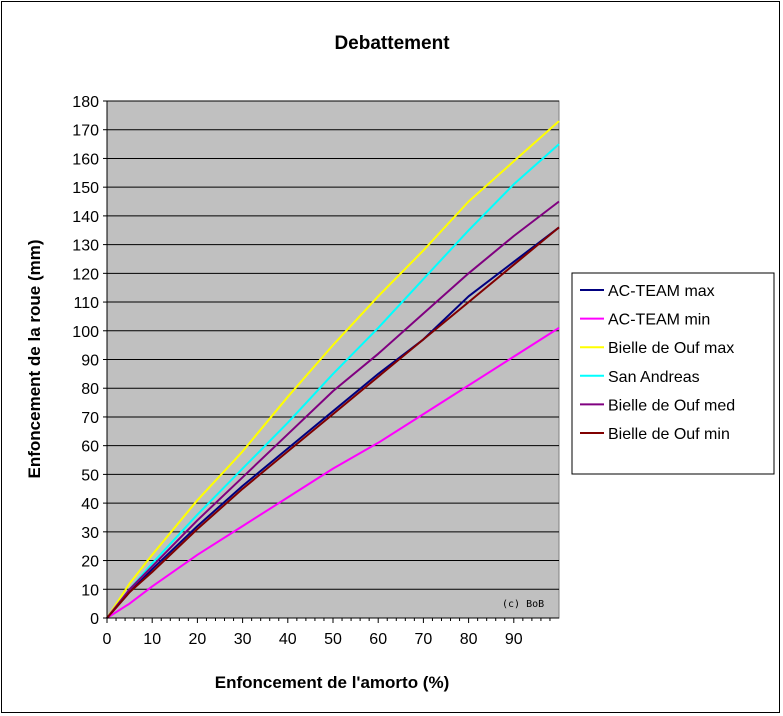 This screenshot has width=783, height=716. Describe the element at coordinates (85, 102) in the screenshot. I see `y-tick-label: 180` at that location.